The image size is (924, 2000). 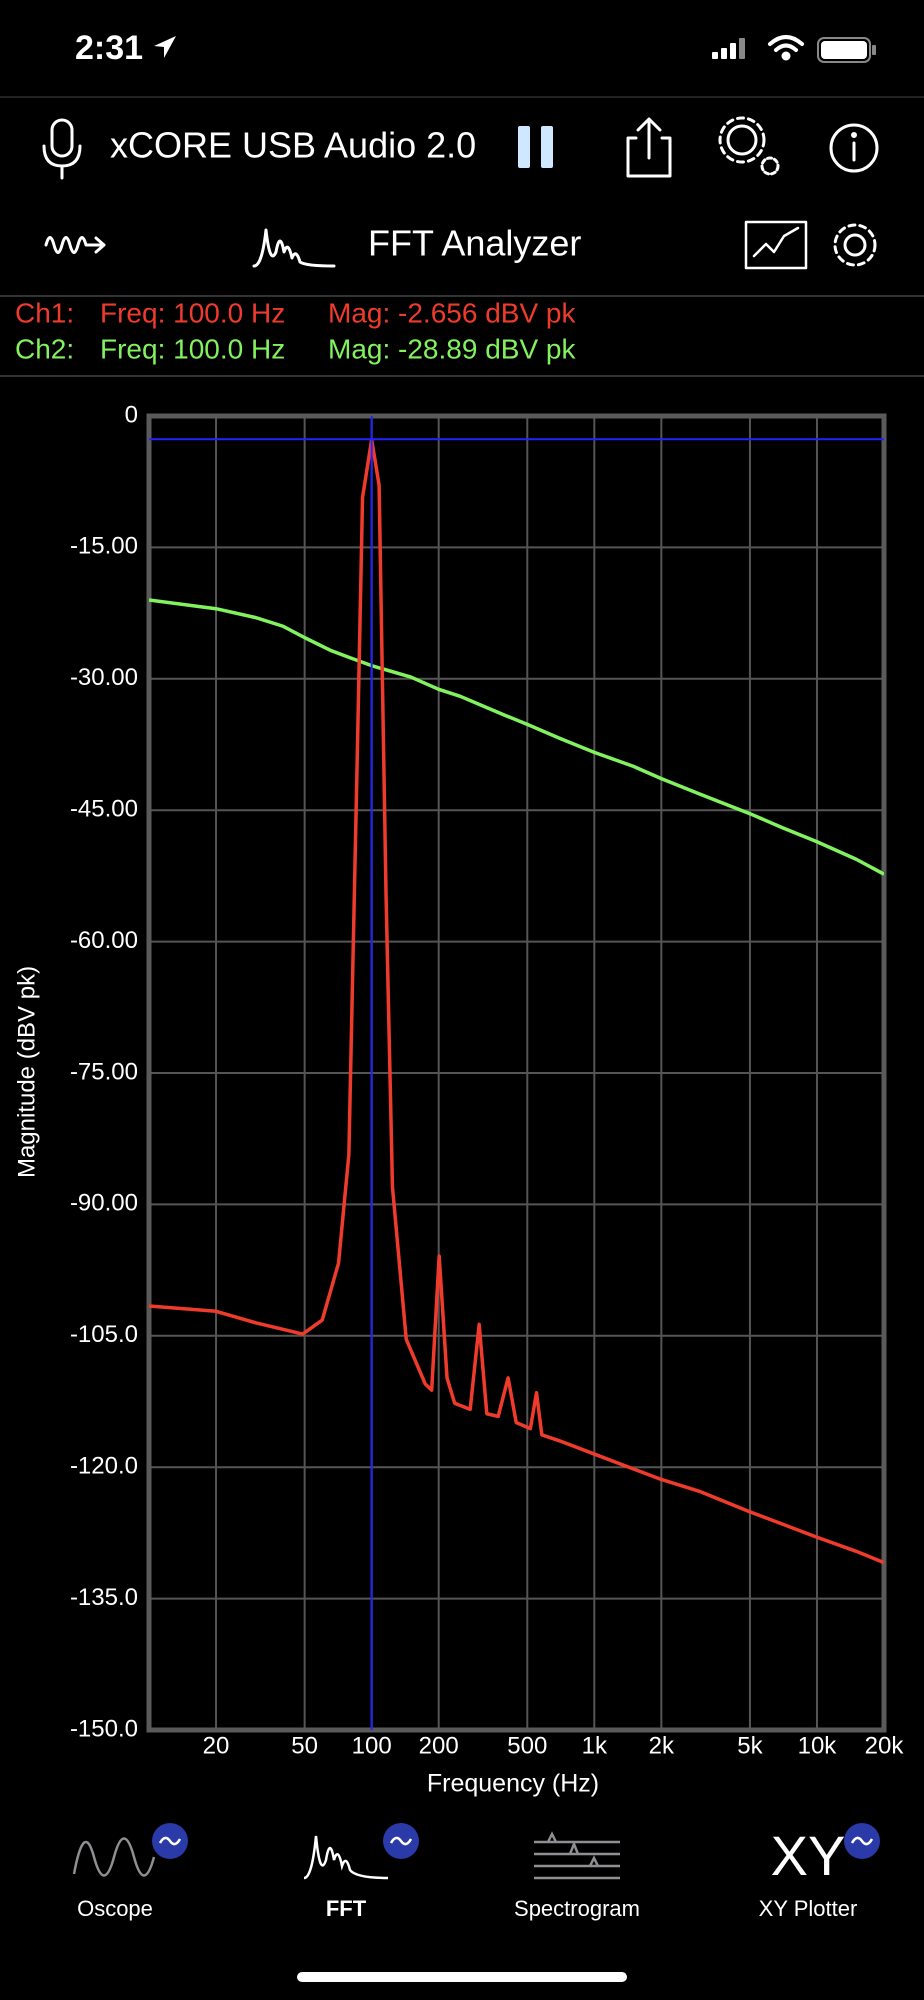 What do you see at coordinates (104, 1071) in the screenshot?
I see `y-tick-label: -75.00` at bounding box center [104, 1071].